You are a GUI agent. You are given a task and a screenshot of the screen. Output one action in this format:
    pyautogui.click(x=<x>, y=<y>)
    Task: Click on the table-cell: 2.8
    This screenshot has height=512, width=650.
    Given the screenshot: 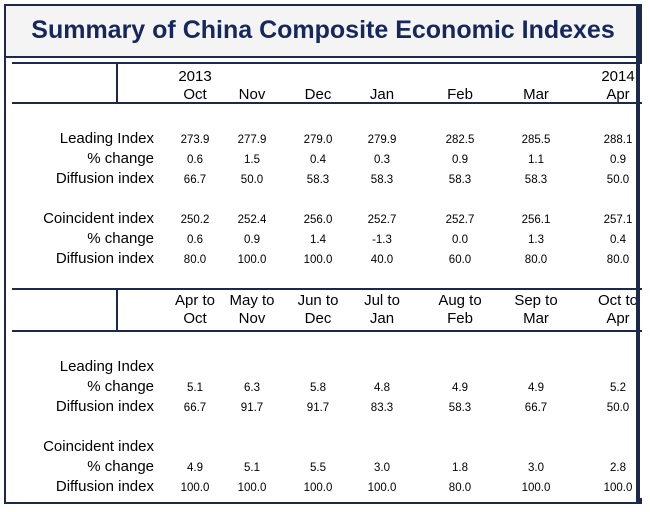 What is the action you would take?
    pyautogui.click(x=618, y=468)
    